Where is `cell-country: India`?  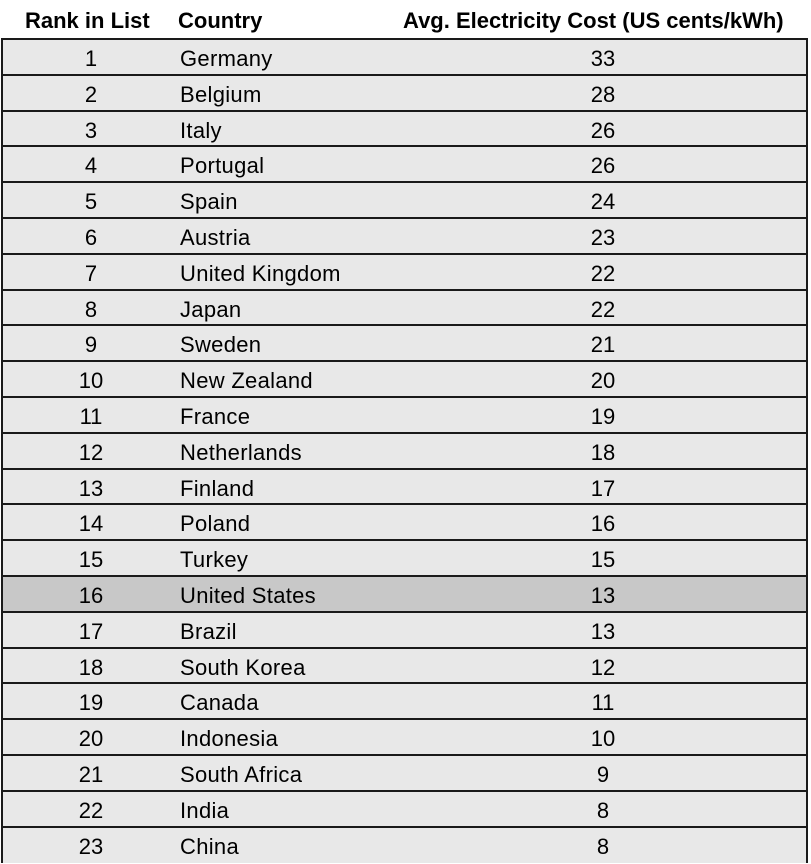
cell-country: India is located at coordinates (205, 810).